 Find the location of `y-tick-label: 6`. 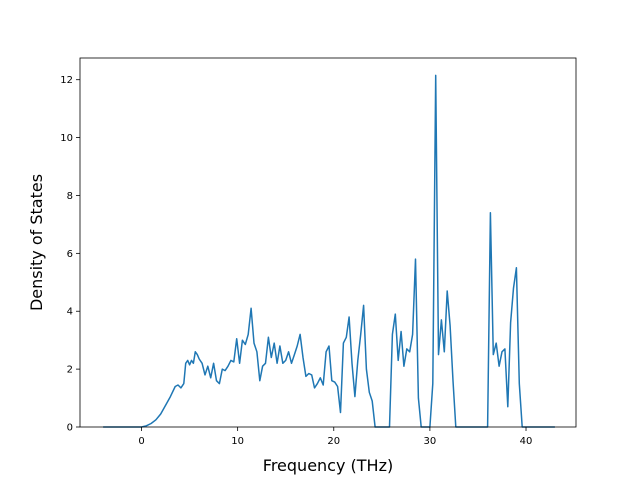

y-tick-label: 6 is located at coordinates (70, 254).